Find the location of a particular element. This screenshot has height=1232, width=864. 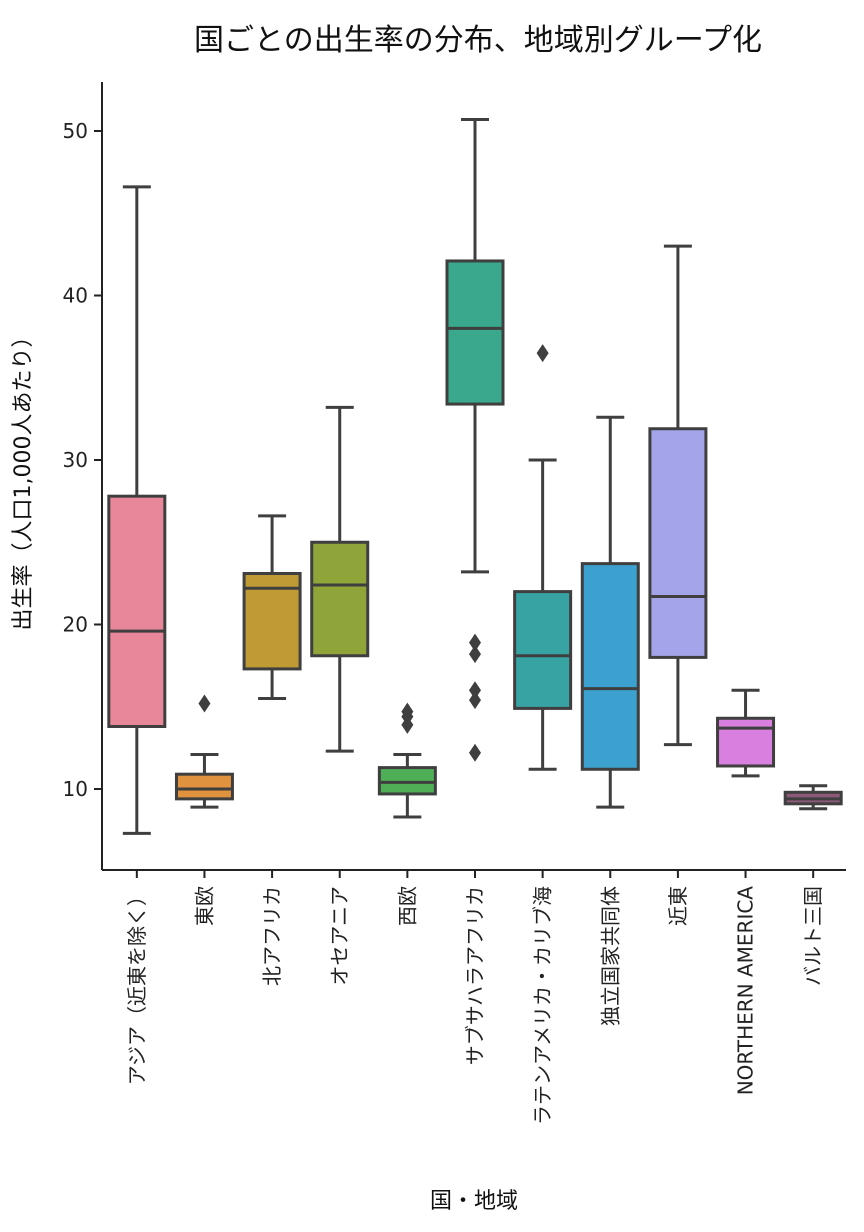

chart-title: 国ごとの出生率の分布、地域別グループ化 is located at coordinates (478, 40).